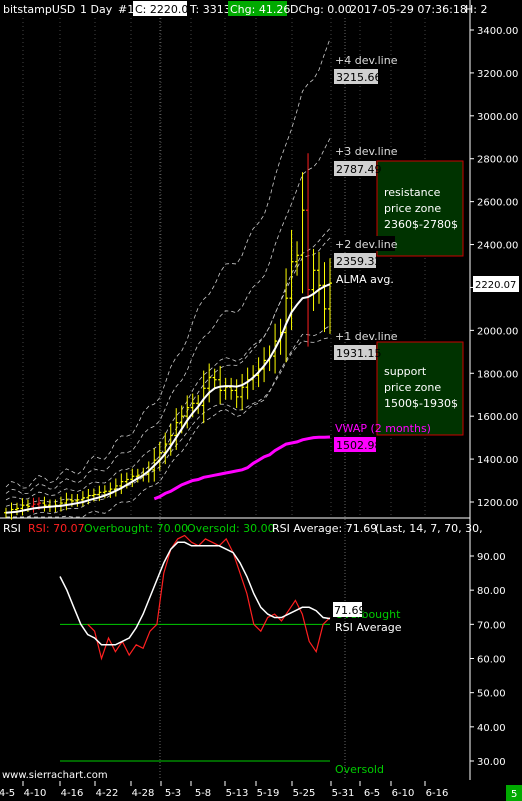 The width and height of the screenshot is (522, 801). What do you see at coordinates (359, 261) in the screenshot?
I see `dev-p2-value: 2359.32` at bounding box center [359, 261].